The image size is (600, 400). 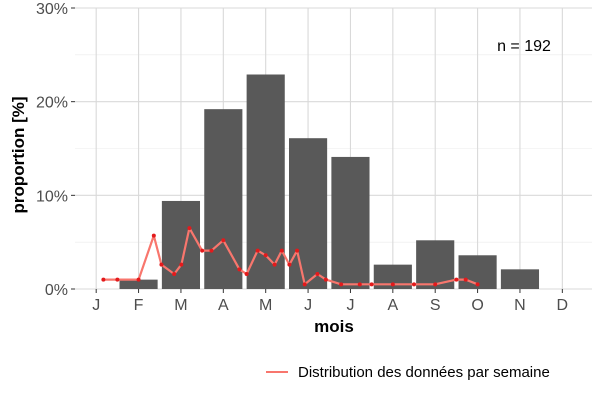 I want to click on y-tick-label: 30%, so click(x=52, y=9).